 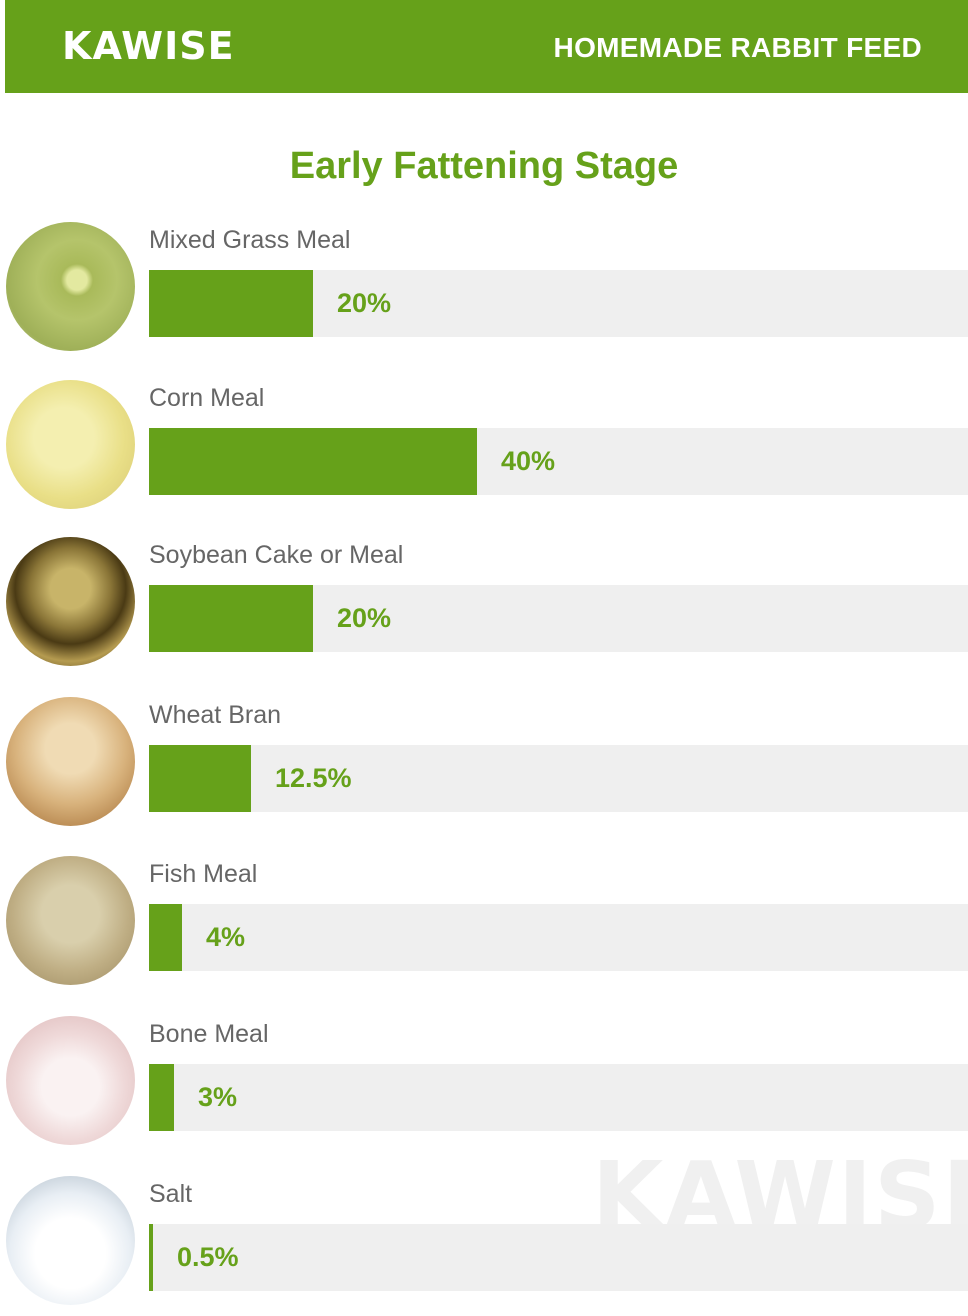 What do you see at coordinates (70, 1080) in the screenshot?
I see `bone-meal-photo` at bounding box center [70, 1080].